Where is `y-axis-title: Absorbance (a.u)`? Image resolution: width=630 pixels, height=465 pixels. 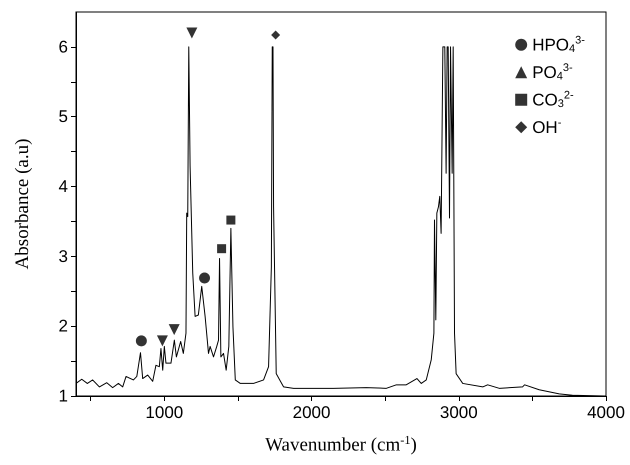
y-axis-title: Absorbance (a.u) is located at coordinates (22, 204).